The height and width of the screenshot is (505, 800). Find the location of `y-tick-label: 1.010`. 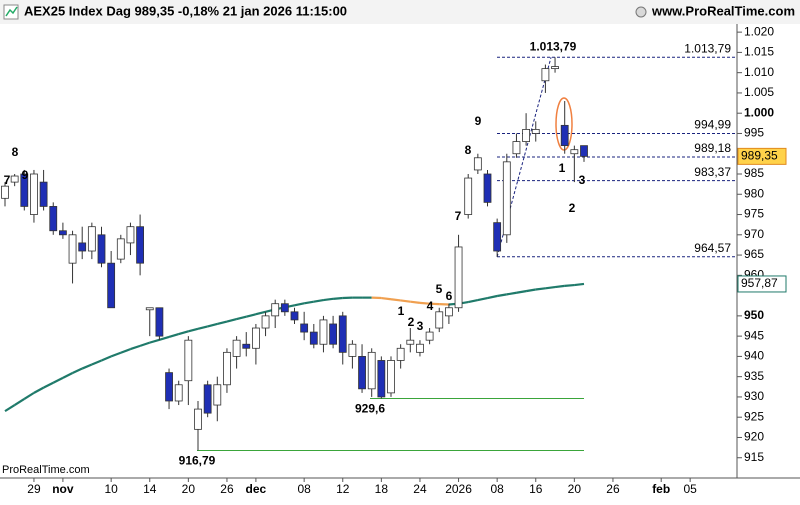

y-tick-label: 1.010 is located at coordinates (759, 72).